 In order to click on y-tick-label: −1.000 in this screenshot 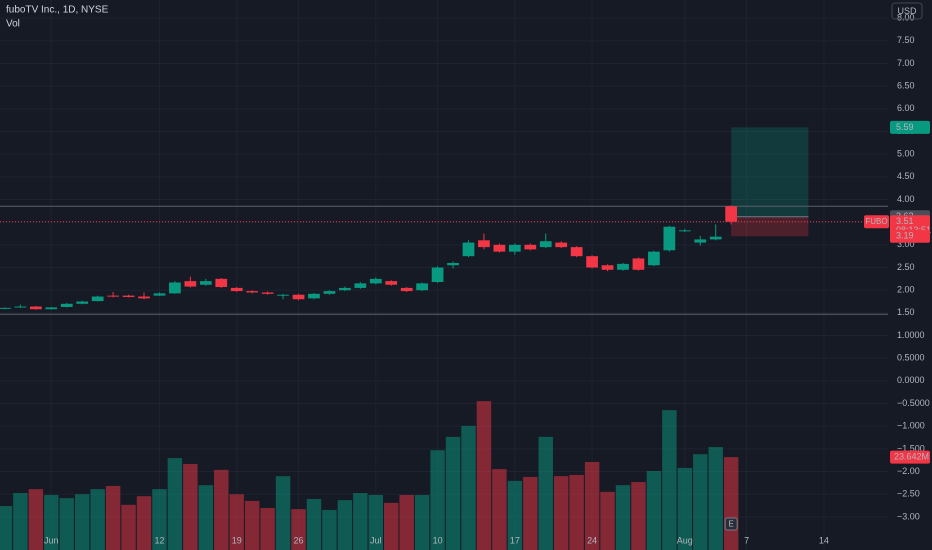, I will do `click(911, 426)`.